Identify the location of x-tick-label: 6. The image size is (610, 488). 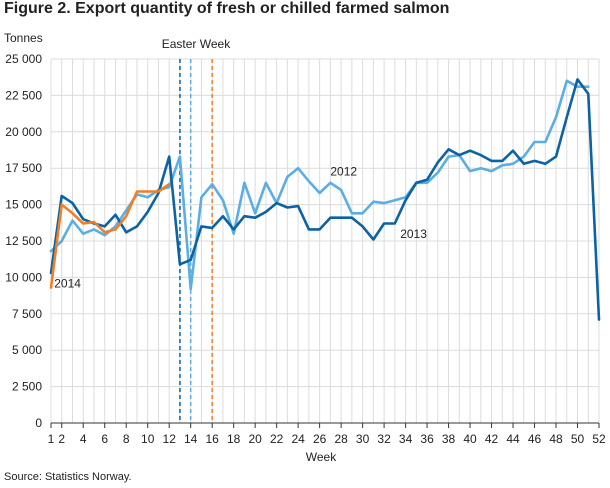
(104, 439).